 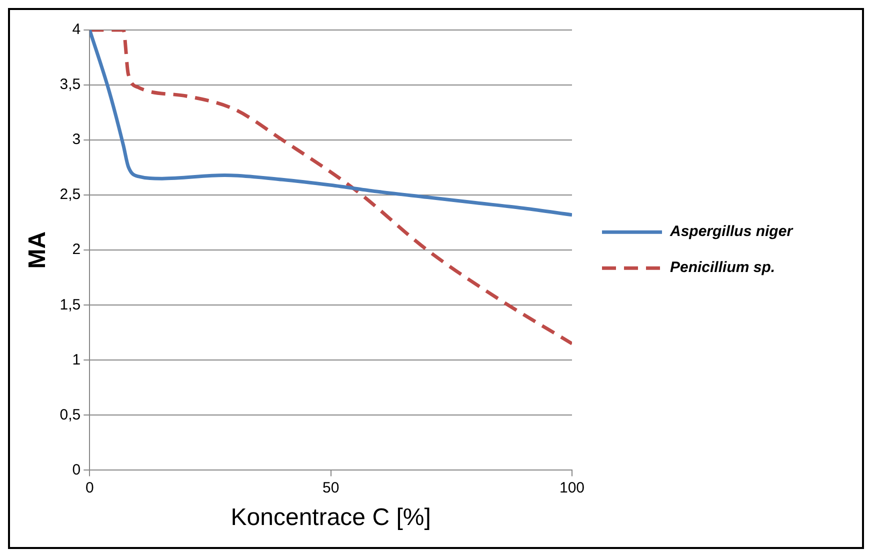 I want to click on y-tick-label: 0, so click(x=76, y=469).